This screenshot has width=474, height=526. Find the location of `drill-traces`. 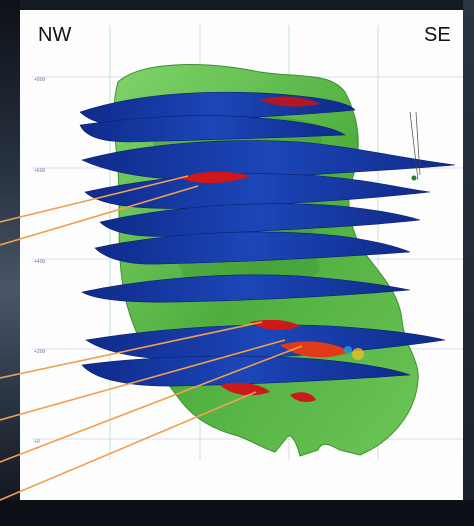

drill-traces is located at coordinates (415, 146).